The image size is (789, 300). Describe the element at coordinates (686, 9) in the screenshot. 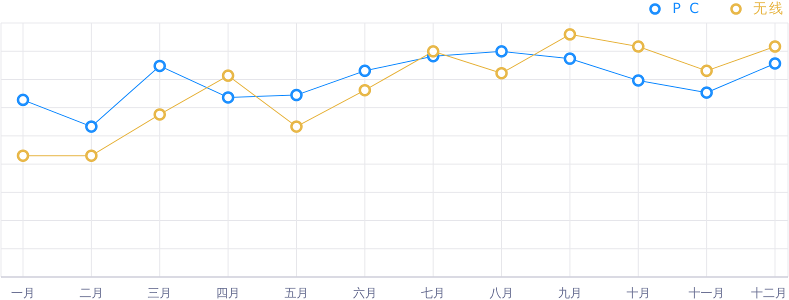

I see `legend-label: P C` at that location.